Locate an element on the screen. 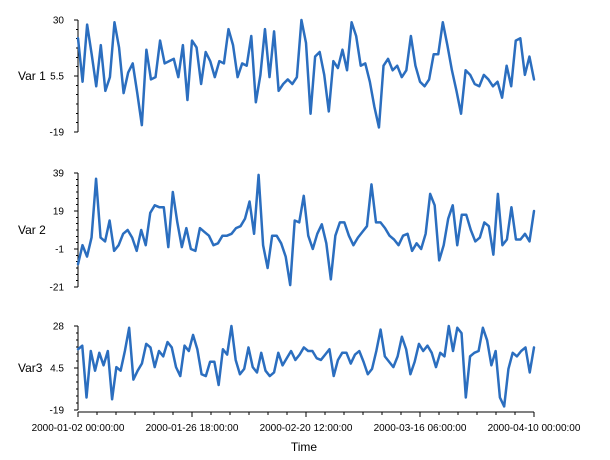  y-tick-label: -21 is located at coordinates (57, 288).